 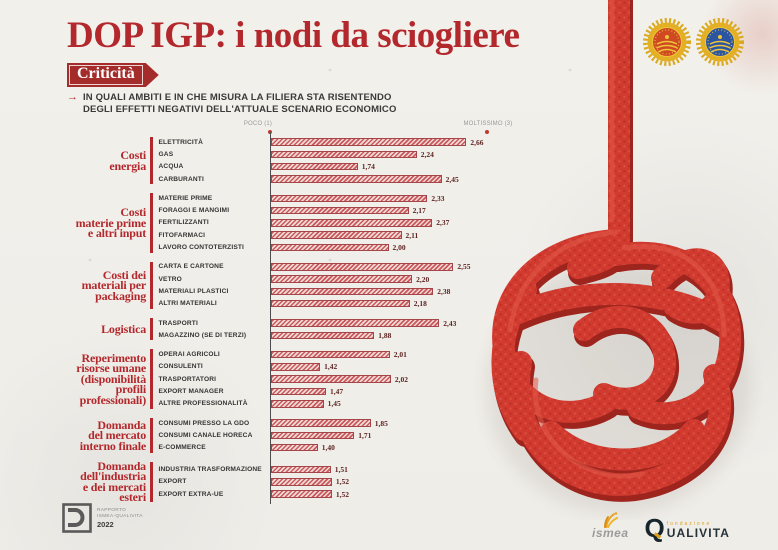 I want to click on value-label: 1,85, so click(x=381, y=423).